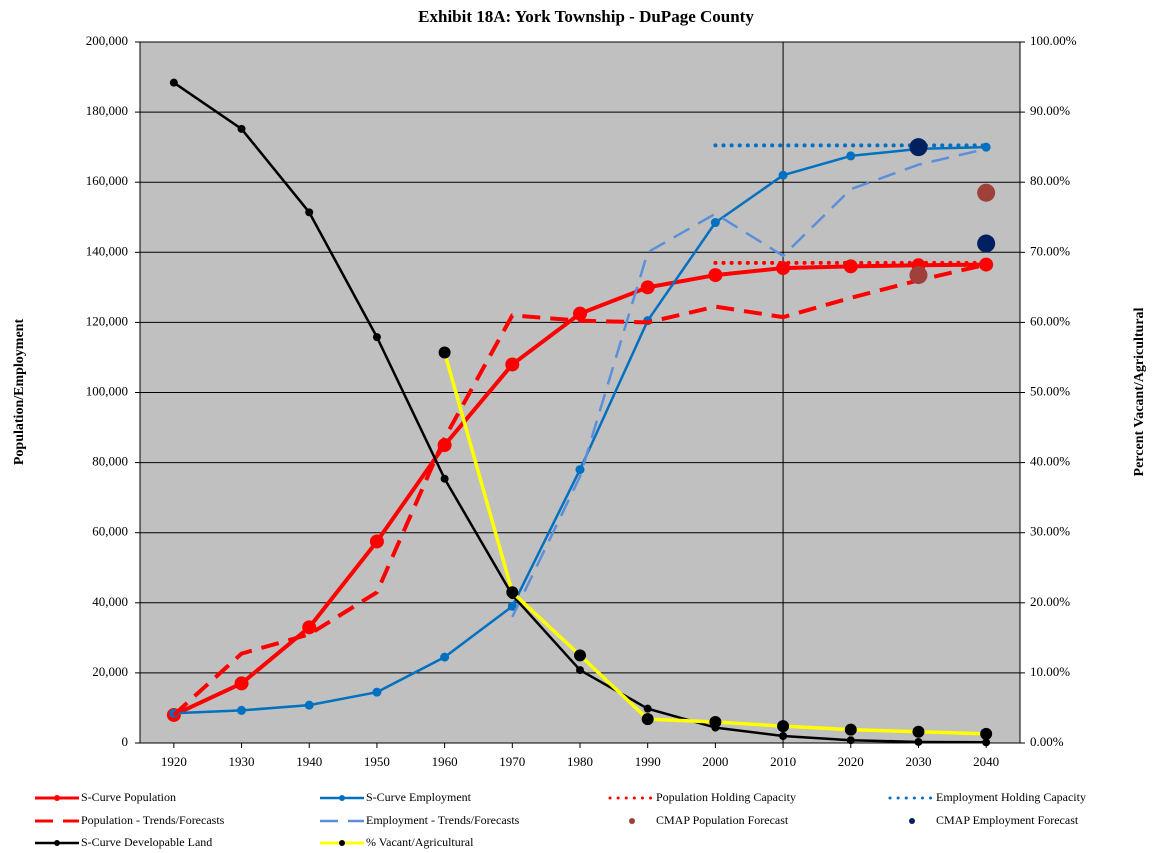  I want to click on y2-tick-label: 40.00%, so click(1050, 461).